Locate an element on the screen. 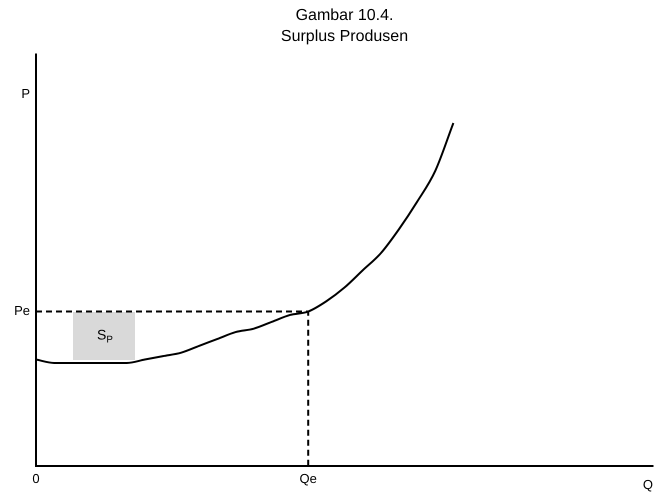 Image resolution: width=665 pixels, height=497 pixels. x-tick-label: Qe is located at coordinates (308, 478).